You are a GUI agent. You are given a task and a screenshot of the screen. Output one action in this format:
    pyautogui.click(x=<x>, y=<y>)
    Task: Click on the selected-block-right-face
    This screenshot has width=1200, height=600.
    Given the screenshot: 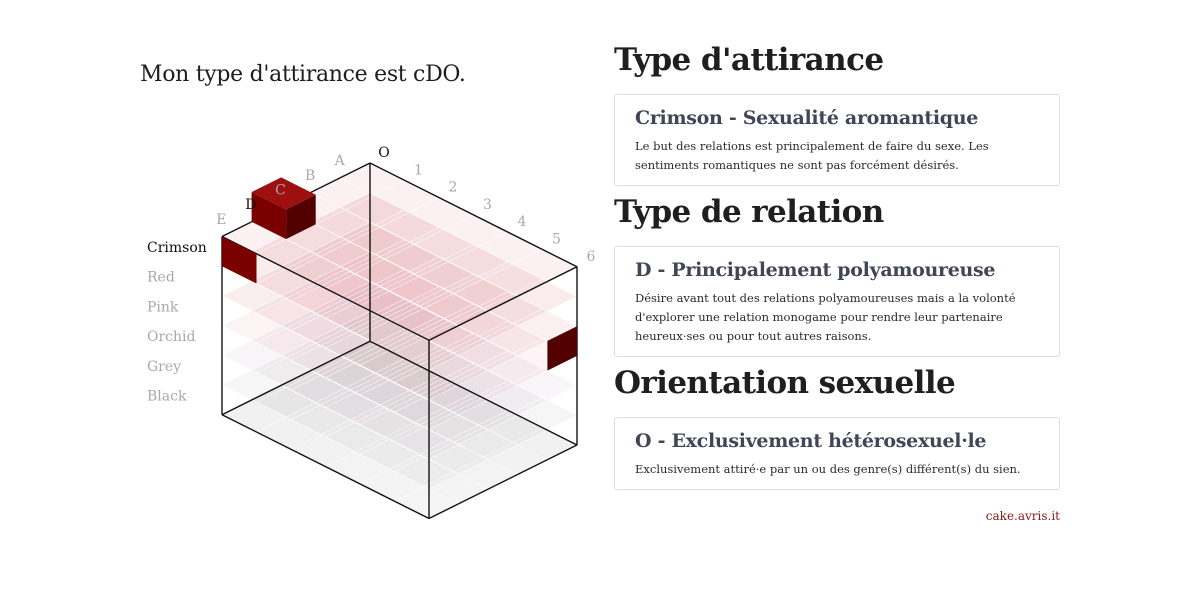 What is the action you would take?
    pyautogui.click(x=301, y=217)
    